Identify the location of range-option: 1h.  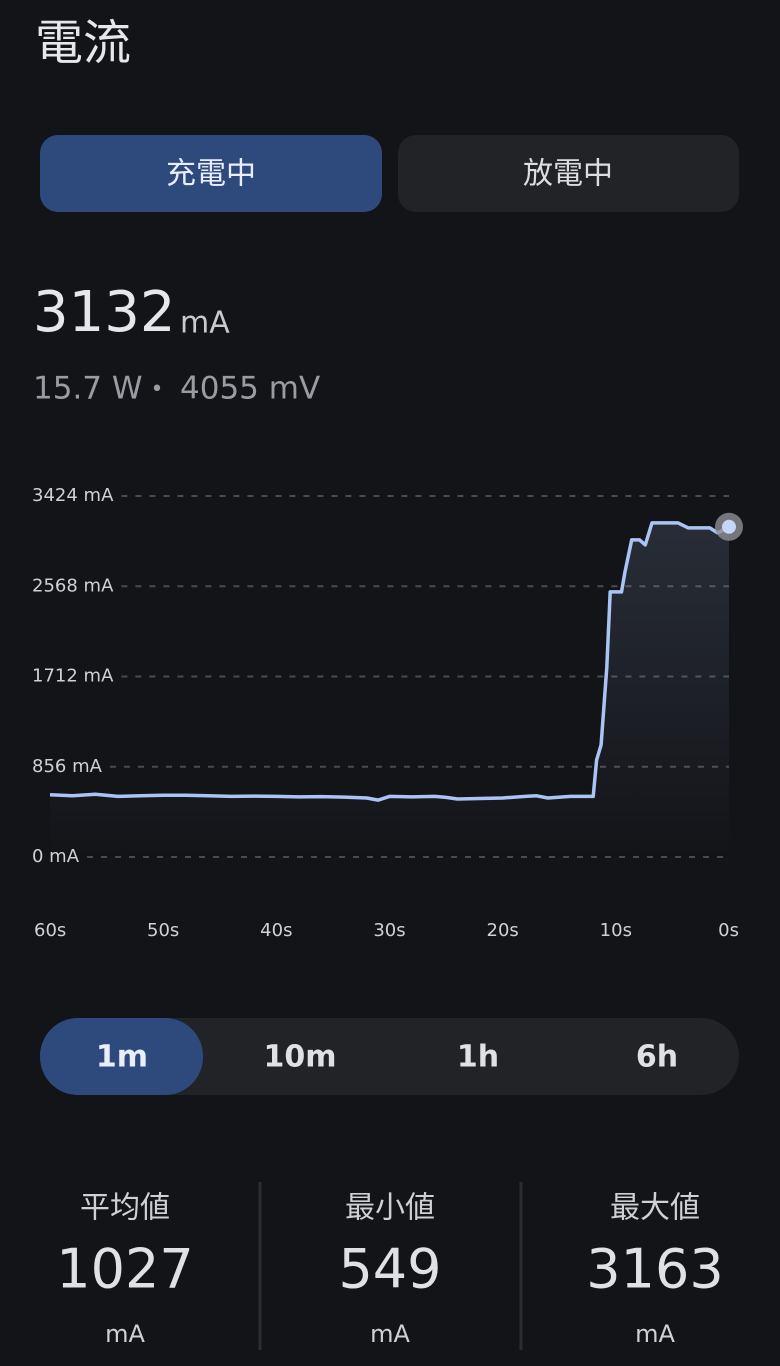
(478, 1057).